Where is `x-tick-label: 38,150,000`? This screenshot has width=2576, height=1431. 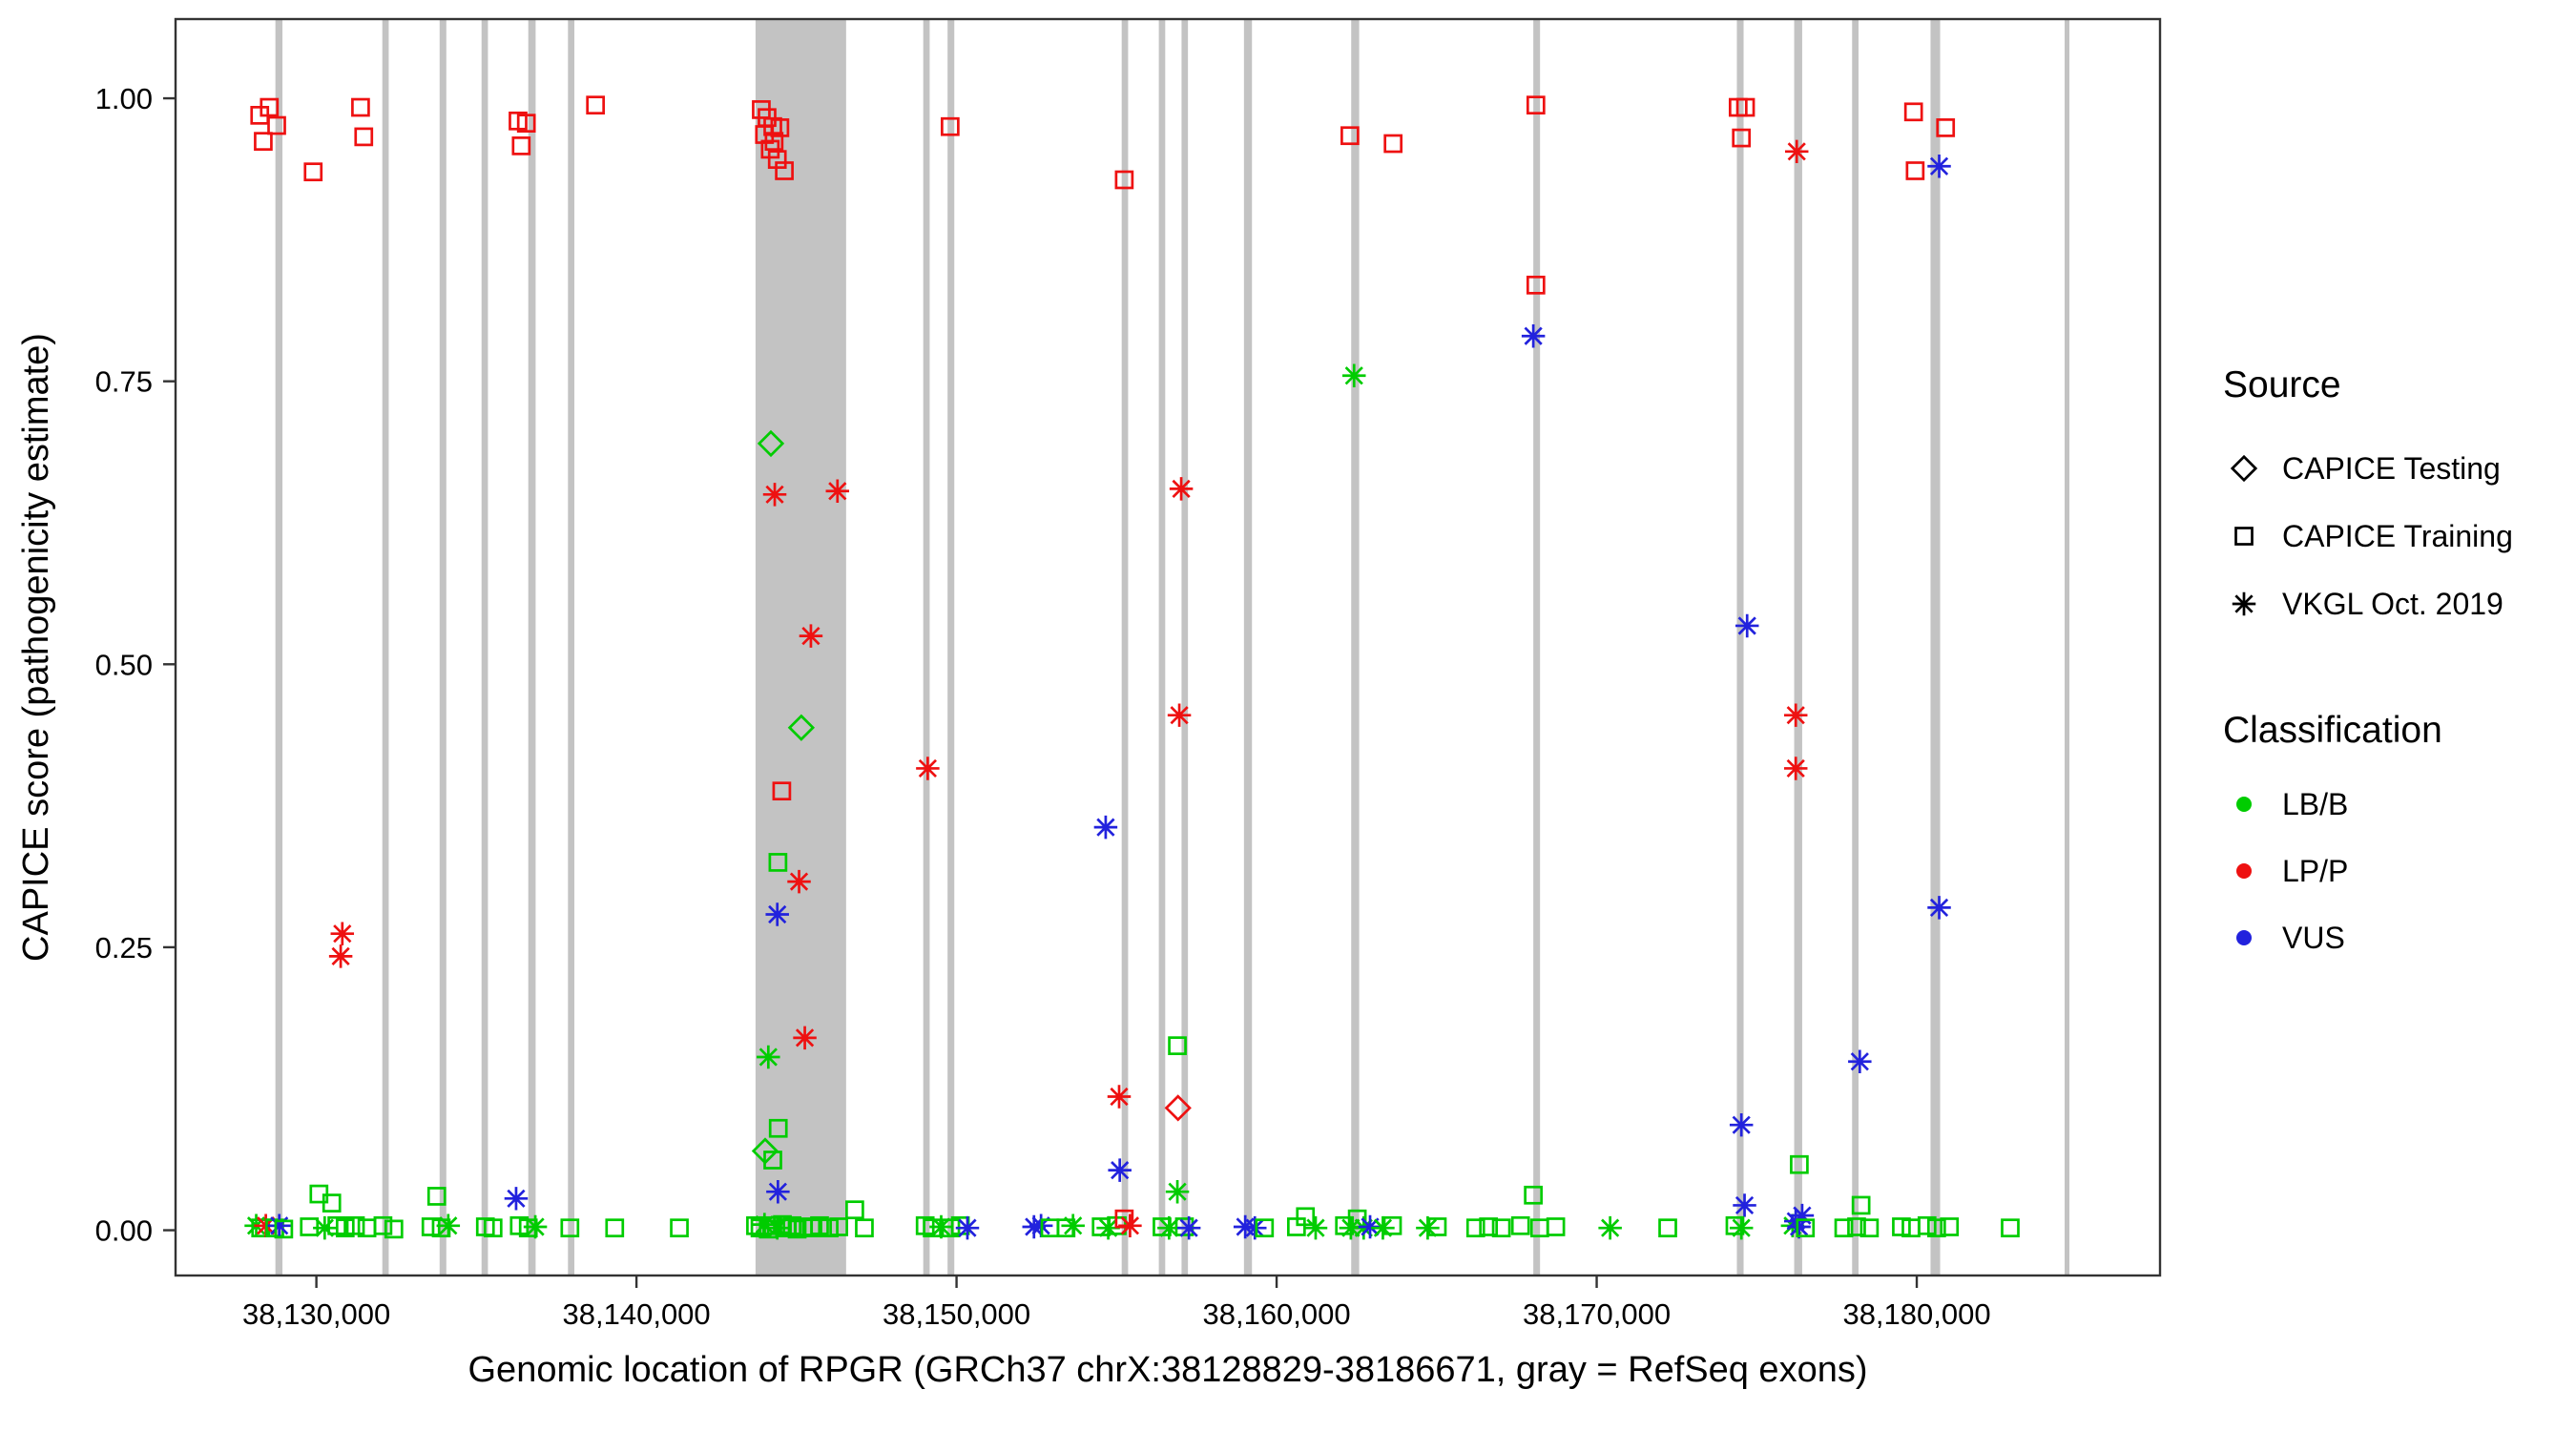
x-tick-label: 38,150,000 is located at coordinates (956, 1314).